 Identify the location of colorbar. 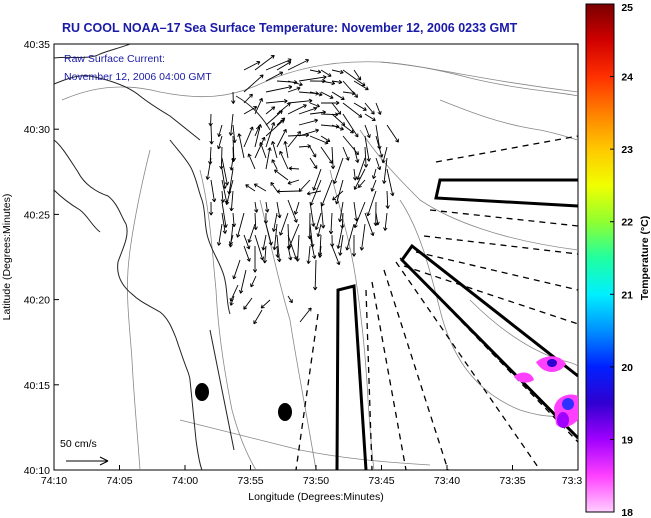
(600, 258).